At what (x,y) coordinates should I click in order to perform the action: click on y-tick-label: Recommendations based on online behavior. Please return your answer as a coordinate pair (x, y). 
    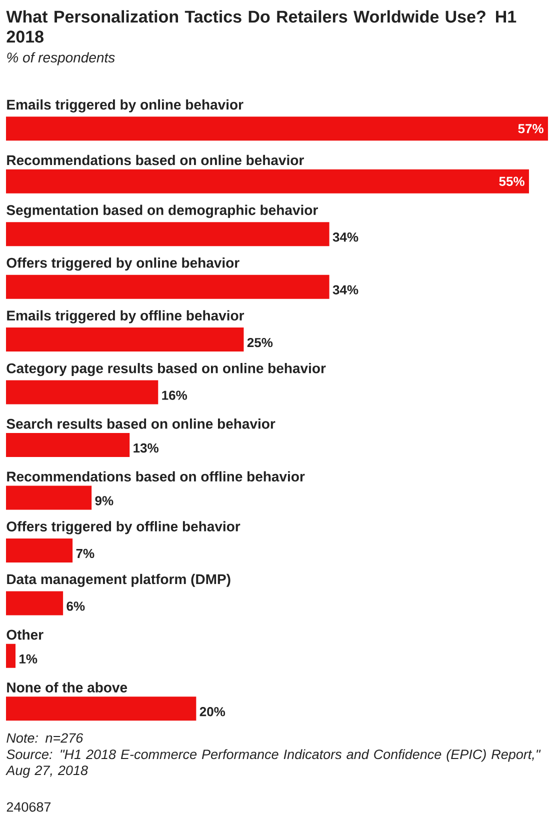
    Looking at the image, I should click on (155, 160).